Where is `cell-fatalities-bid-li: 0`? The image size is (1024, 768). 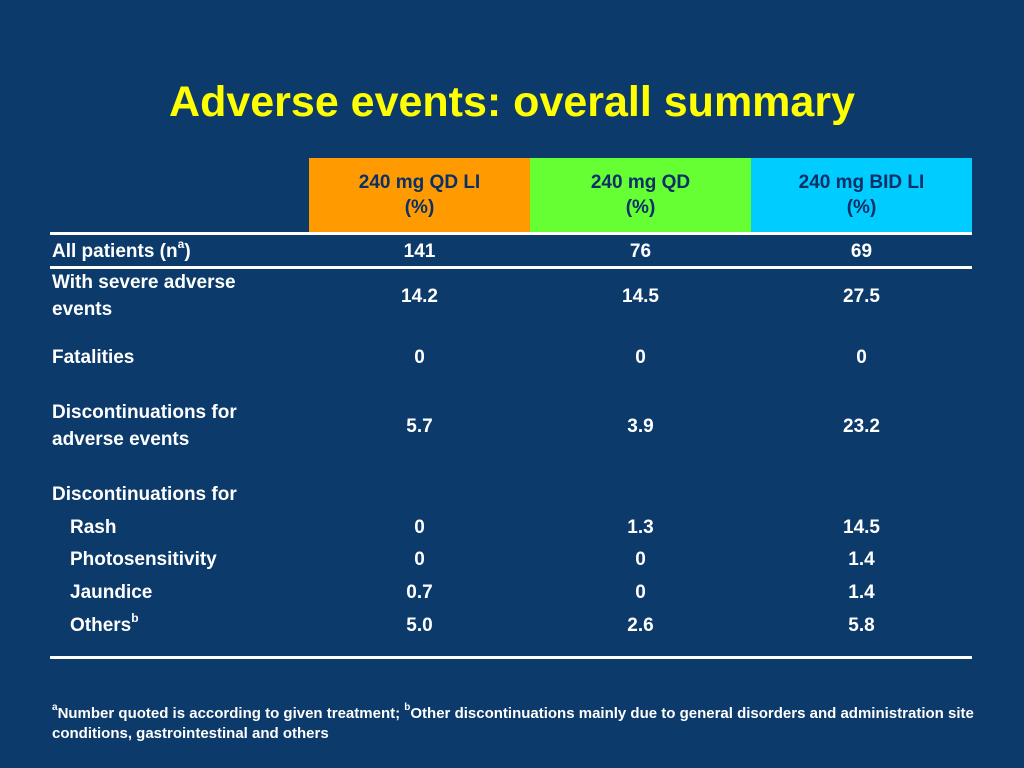
cell-fatalities-bid-li: 0 is located at coordinates (861, 357).